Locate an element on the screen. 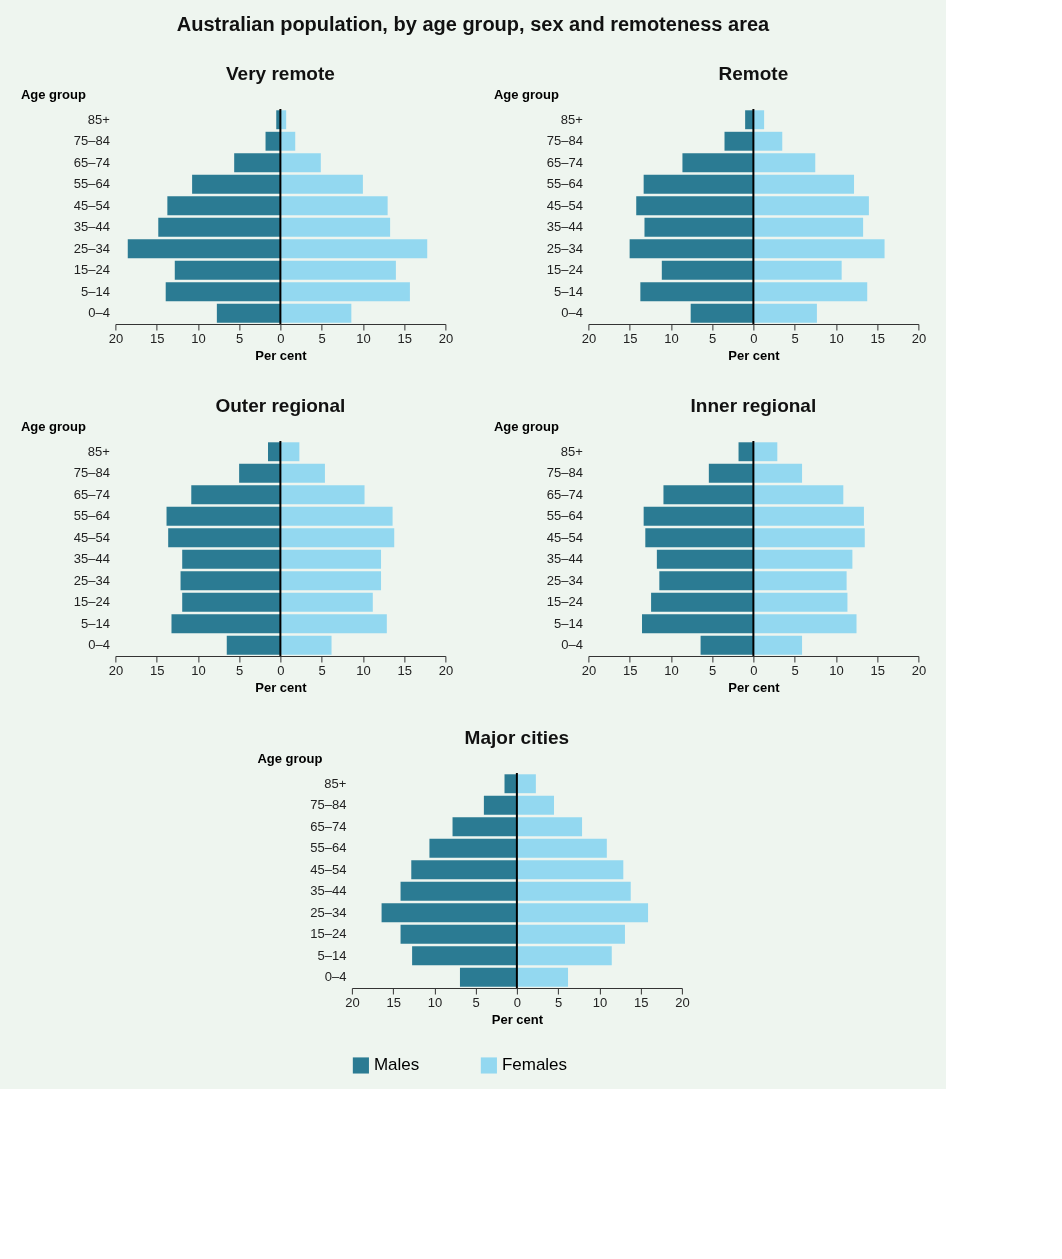 The image size is (1062, 1259). y-tick-label: 75–84 is located at coordinates (328, 805).